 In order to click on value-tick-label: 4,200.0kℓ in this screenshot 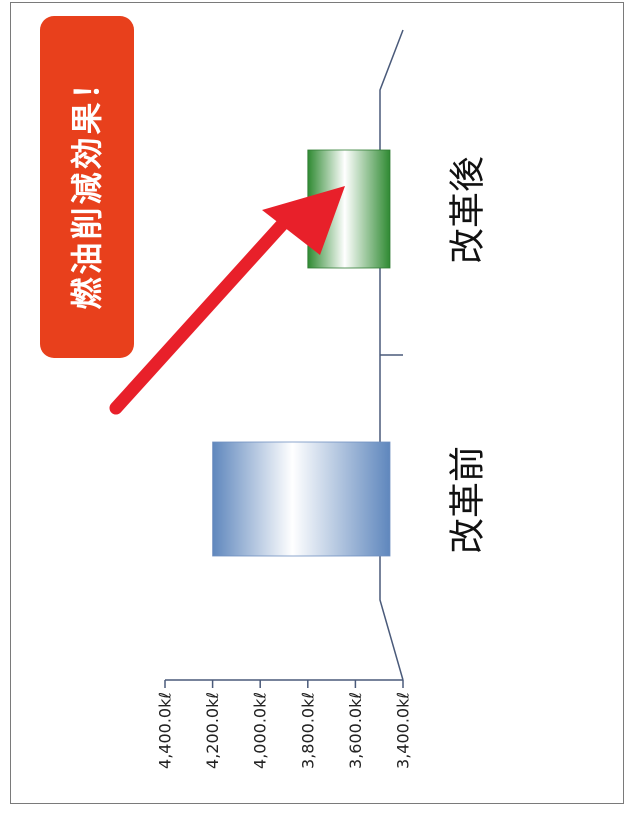, I will do `click(212, 730)`.